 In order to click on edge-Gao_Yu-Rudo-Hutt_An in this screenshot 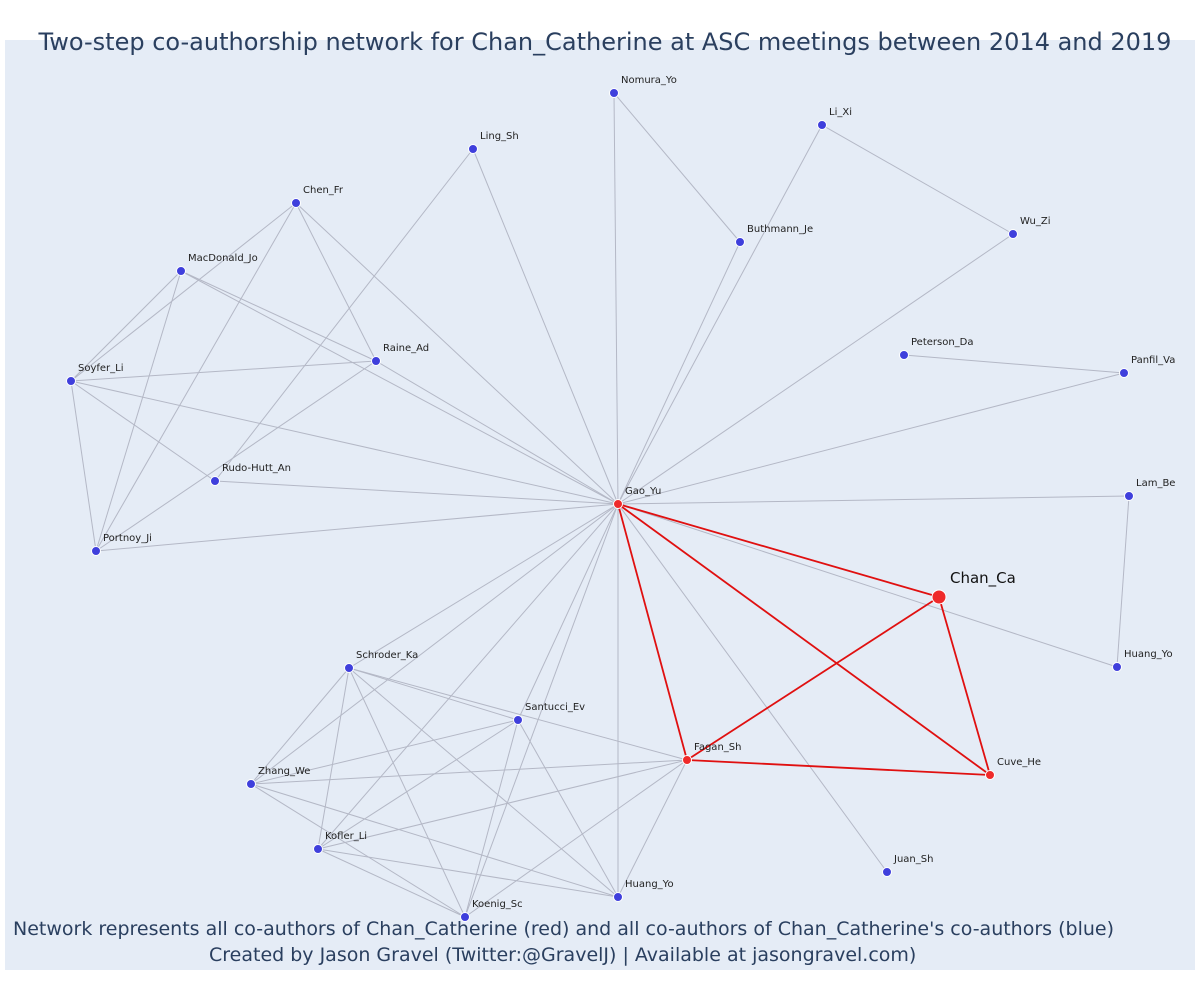, I will do `click(416, 492)`.